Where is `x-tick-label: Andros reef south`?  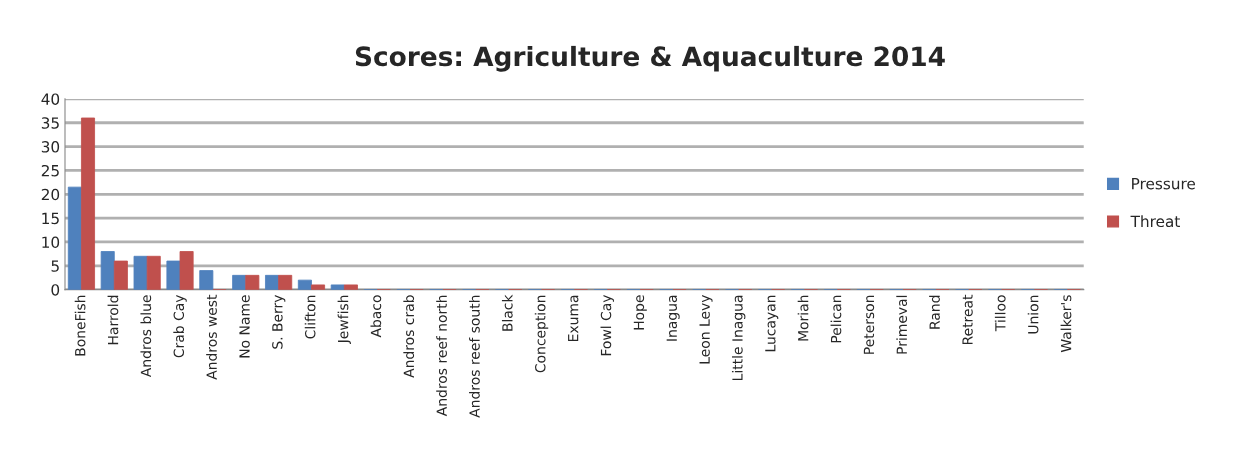 x-tick-label: Andros reef south is located at coordinates (474, 356).